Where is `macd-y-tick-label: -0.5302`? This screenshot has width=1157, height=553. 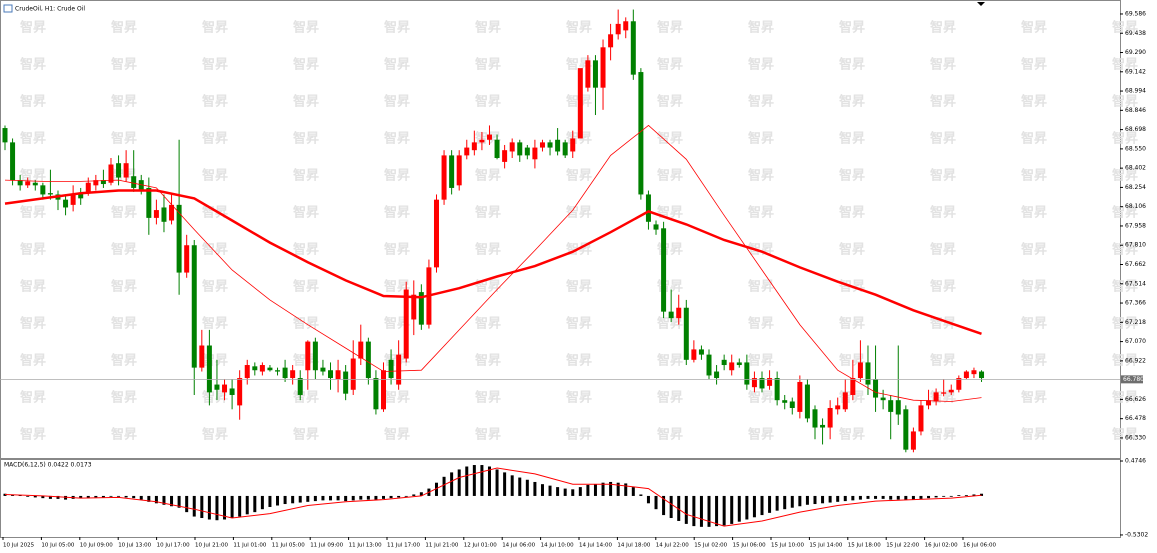 macd-y-tick-label: -0.5302 is located at coordinates (1136, 534).